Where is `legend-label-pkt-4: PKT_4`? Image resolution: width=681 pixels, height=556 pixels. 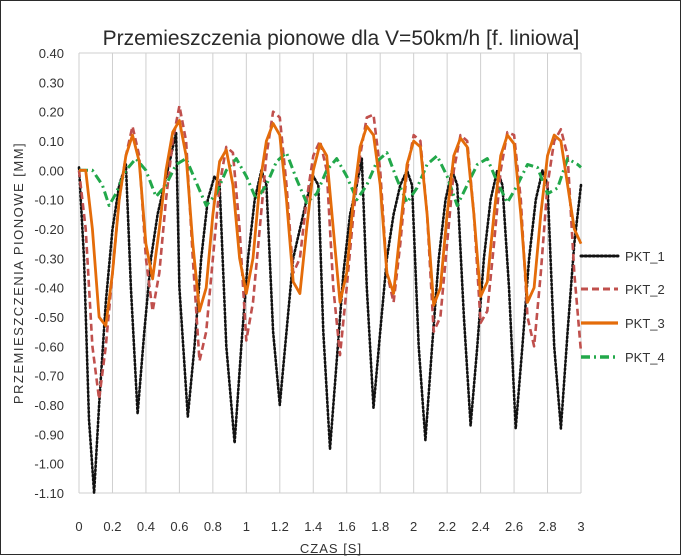
legend-label-pkt-4: PKT_4 is located at coordinates (645, 357).